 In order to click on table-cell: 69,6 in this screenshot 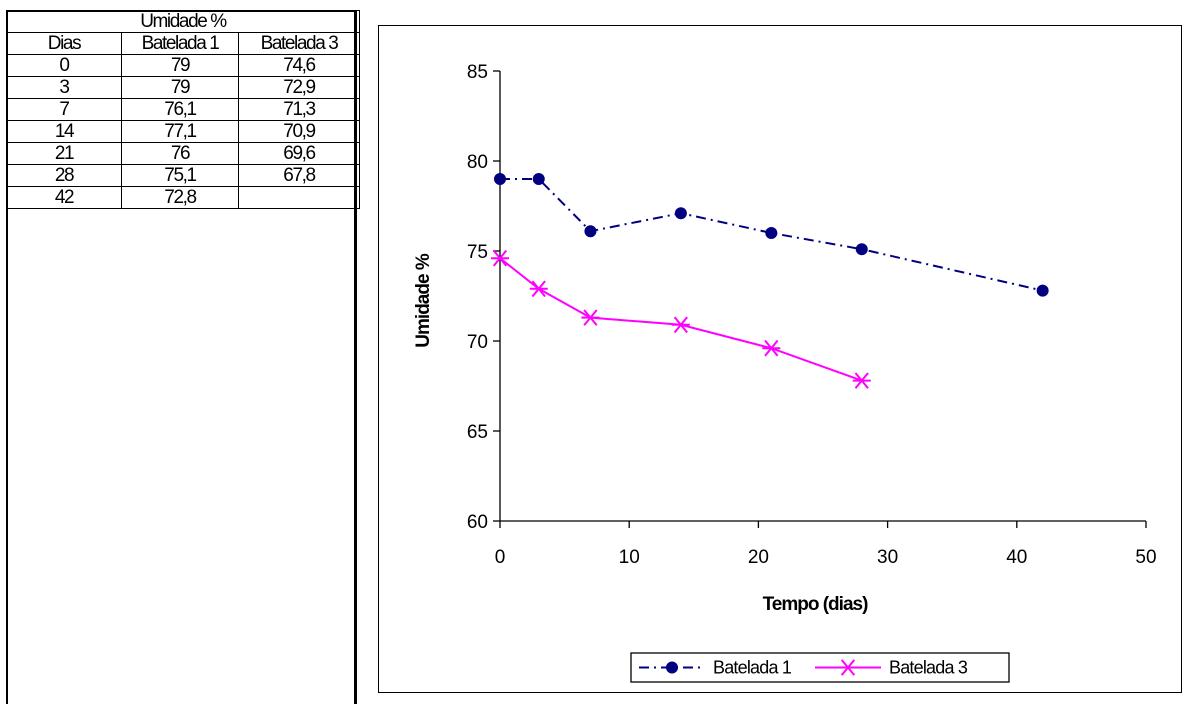, I will do `click(299, 153)`.